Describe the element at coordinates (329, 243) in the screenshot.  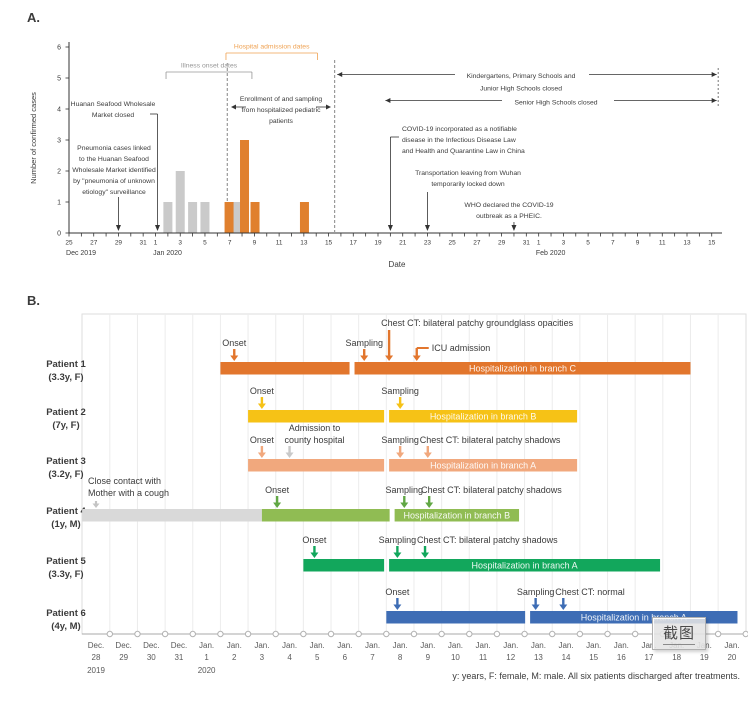
I see `x-tick-label: 15` at that location.